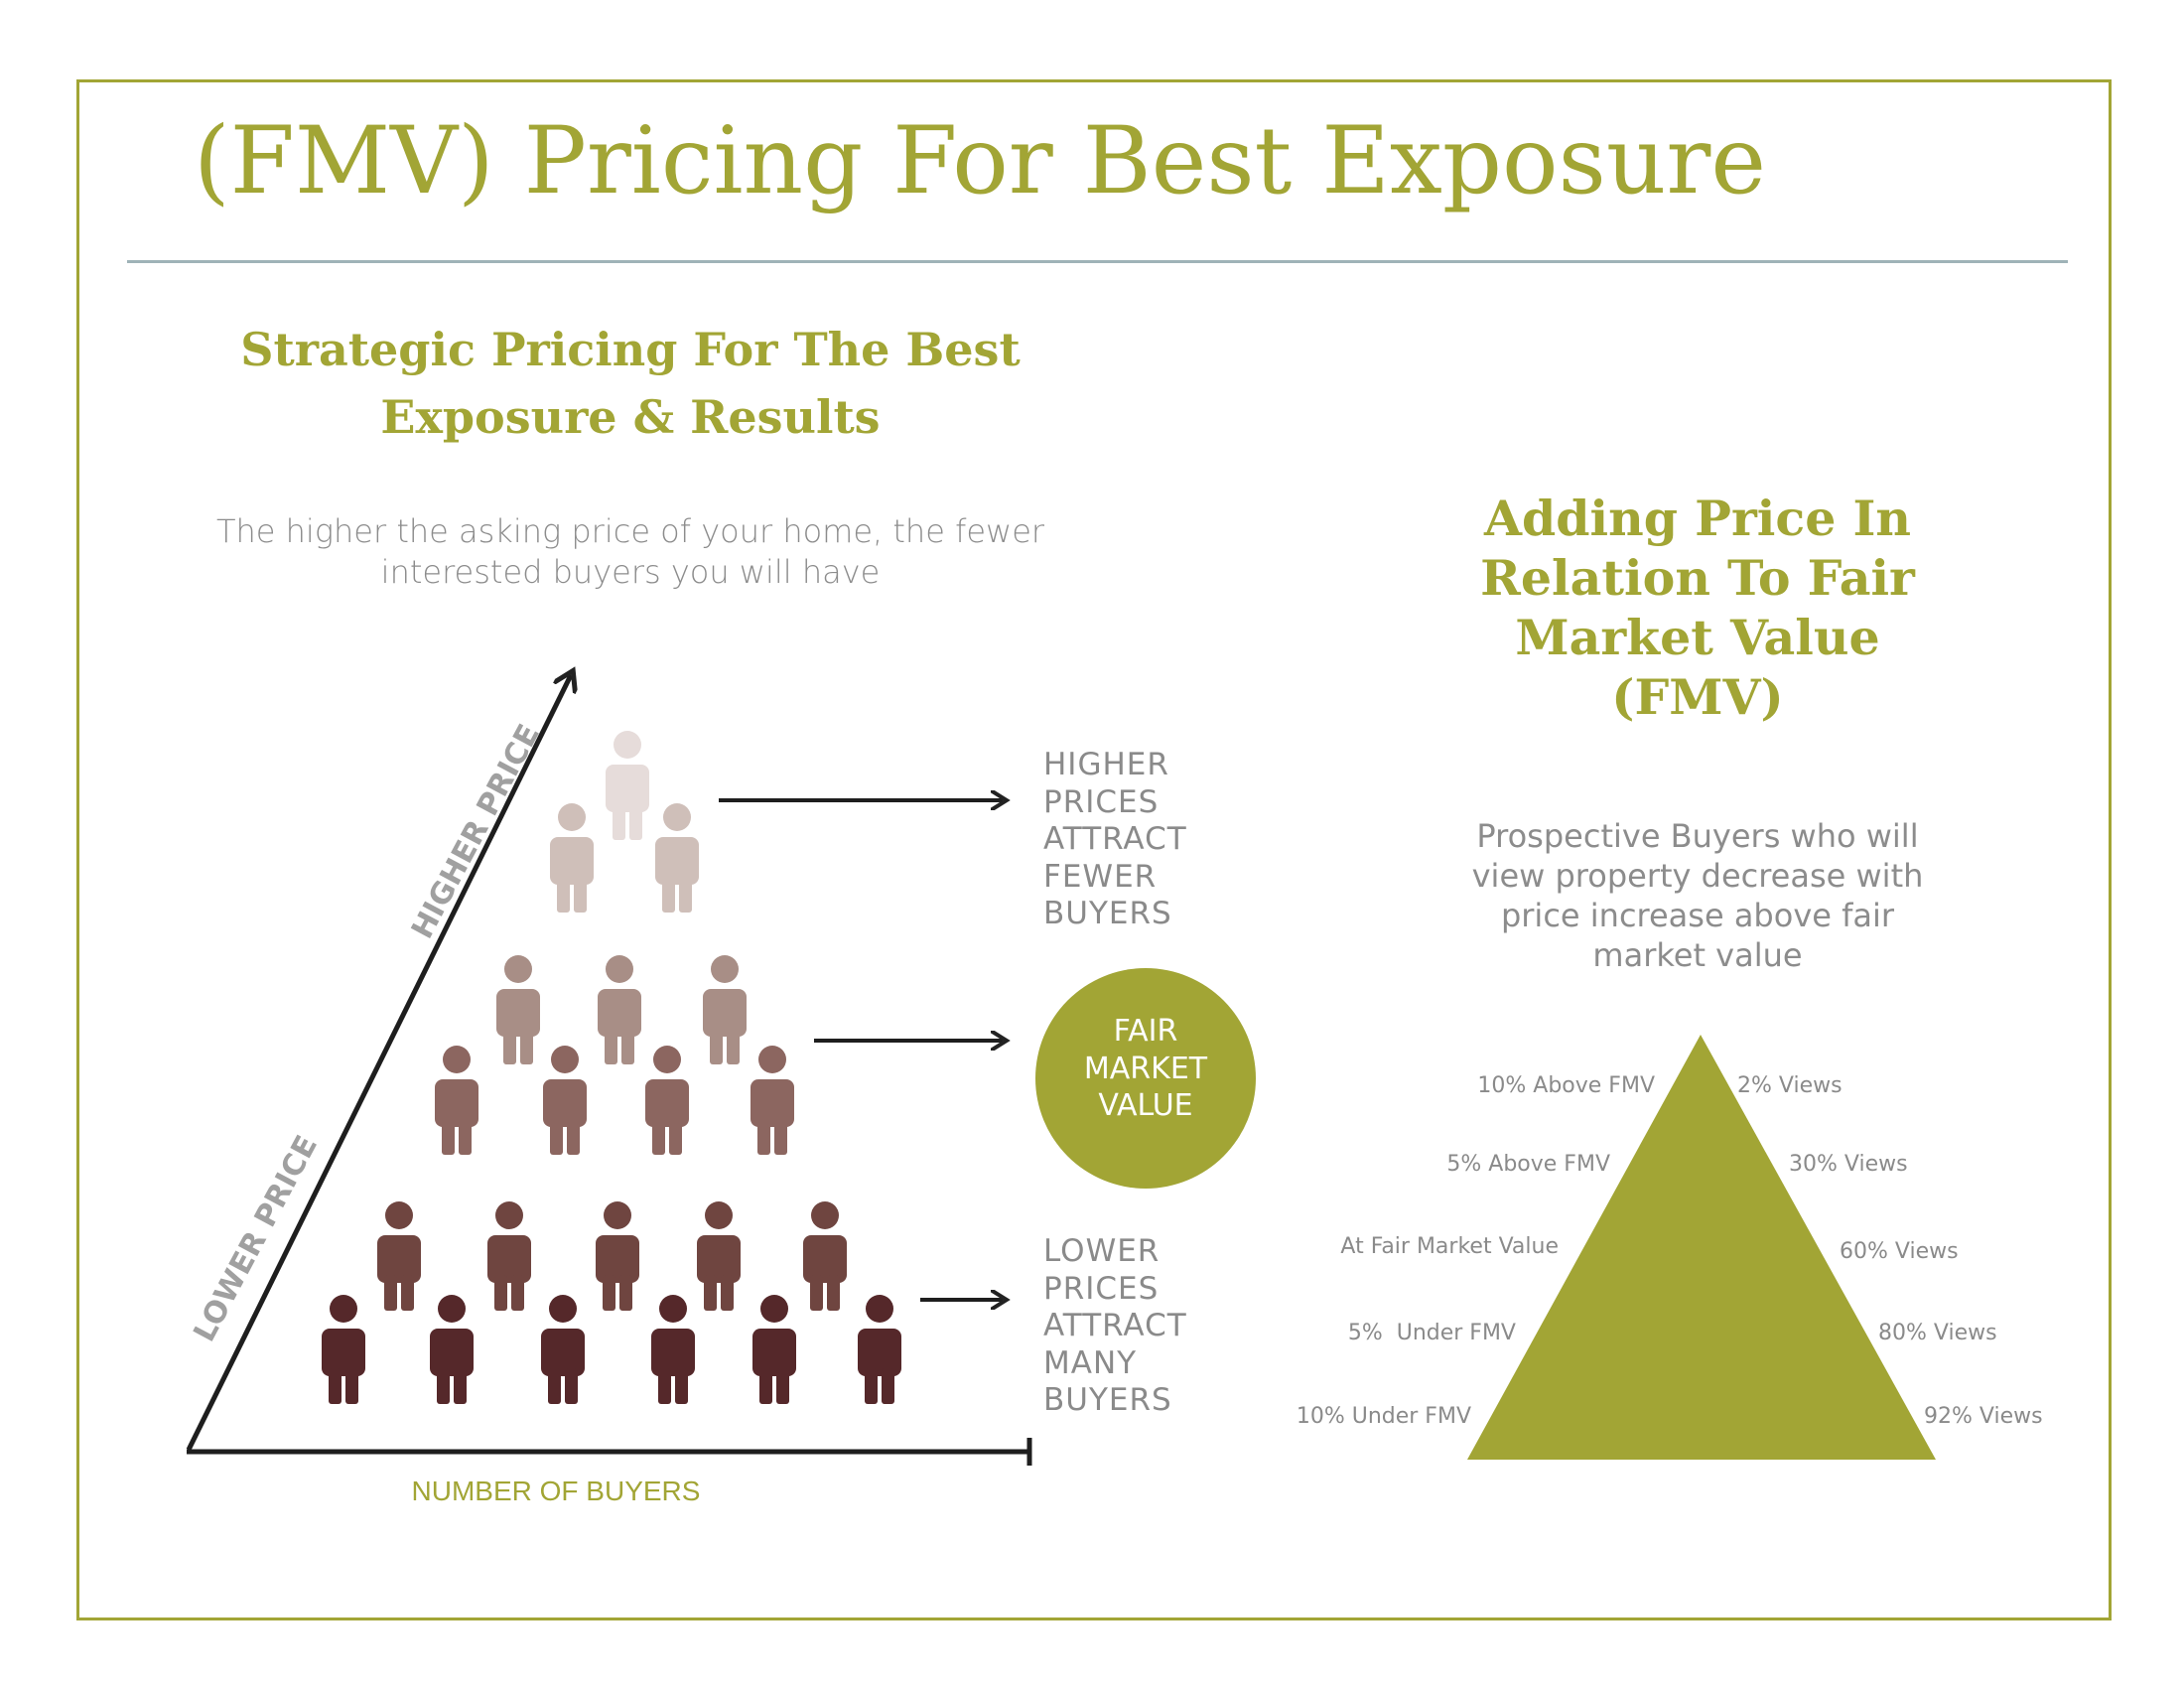 Image resolution: width=2184 pixels, height=1688 pixels. What do you see at coordinates (1848, 1164) in the screenshot?
I see `views-level-label: 30% Views` at bounding box center [1848, 1164].